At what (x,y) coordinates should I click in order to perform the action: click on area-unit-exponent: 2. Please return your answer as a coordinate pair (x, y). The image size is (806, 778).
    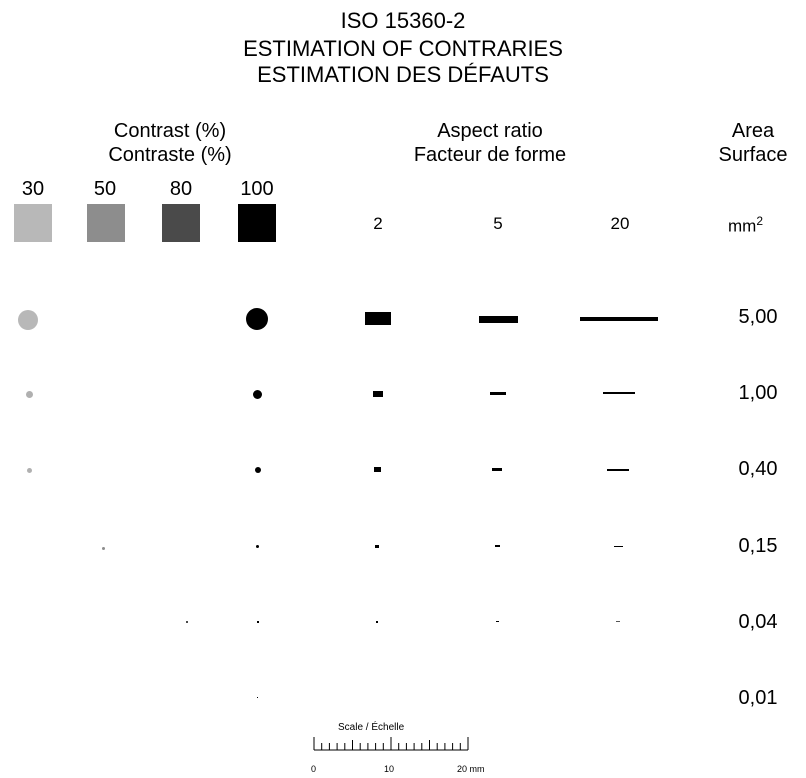
    Looking at the image, I should click on (760, 221).